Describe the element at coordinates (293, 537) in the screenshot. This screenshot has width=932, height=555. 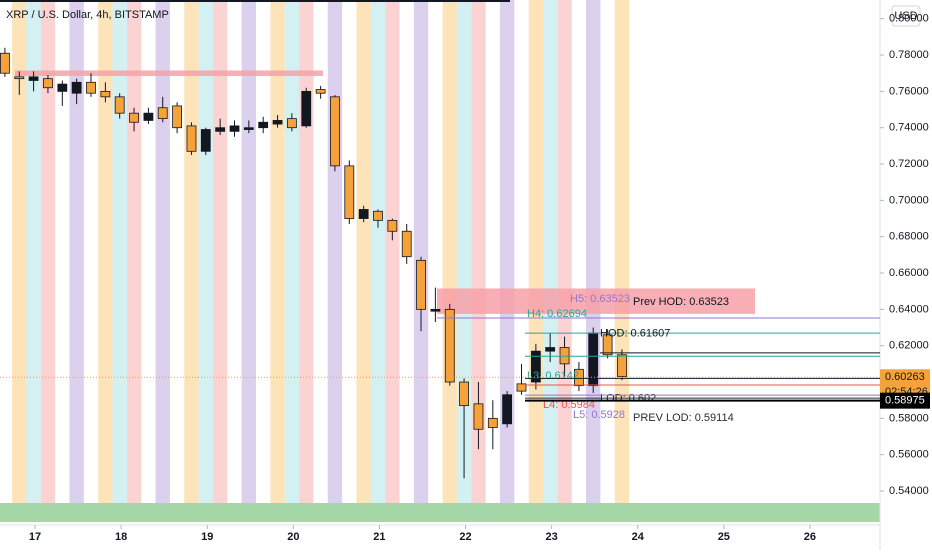
I see `x-tick-label: 20` at that location.